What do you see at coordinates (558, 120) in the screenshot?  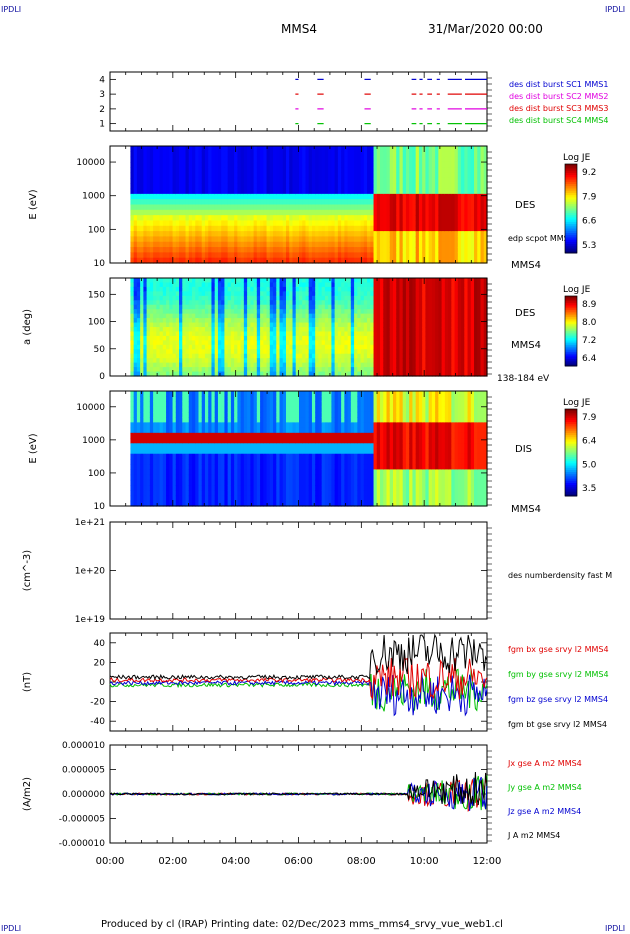 I see `burst-legend-entry: des dist burst SC4 MMS4` at bounding box center [558, 120].